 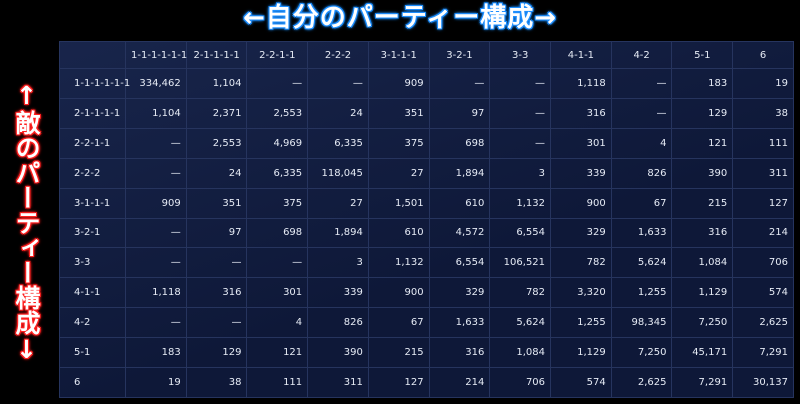 What do you see at coordinates (156, 55) in the screenshot?
I see `column-header: 1-1-1-1-1-1` at bounding box center [156, 55].